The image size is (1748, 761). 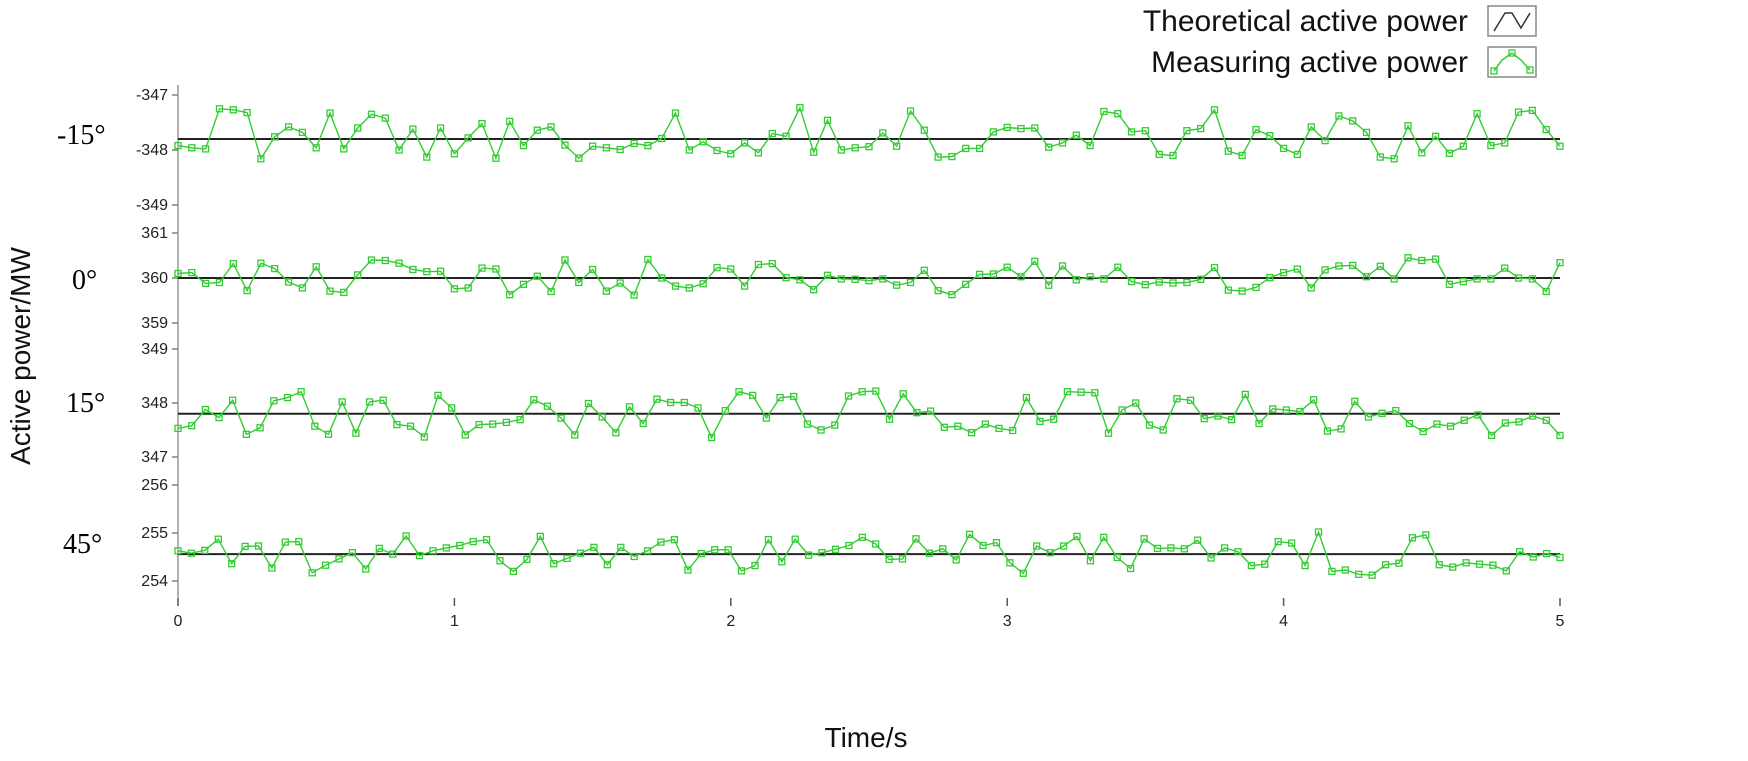 I want to click on legend-swatch-measured, so click(x=1512, y=62).